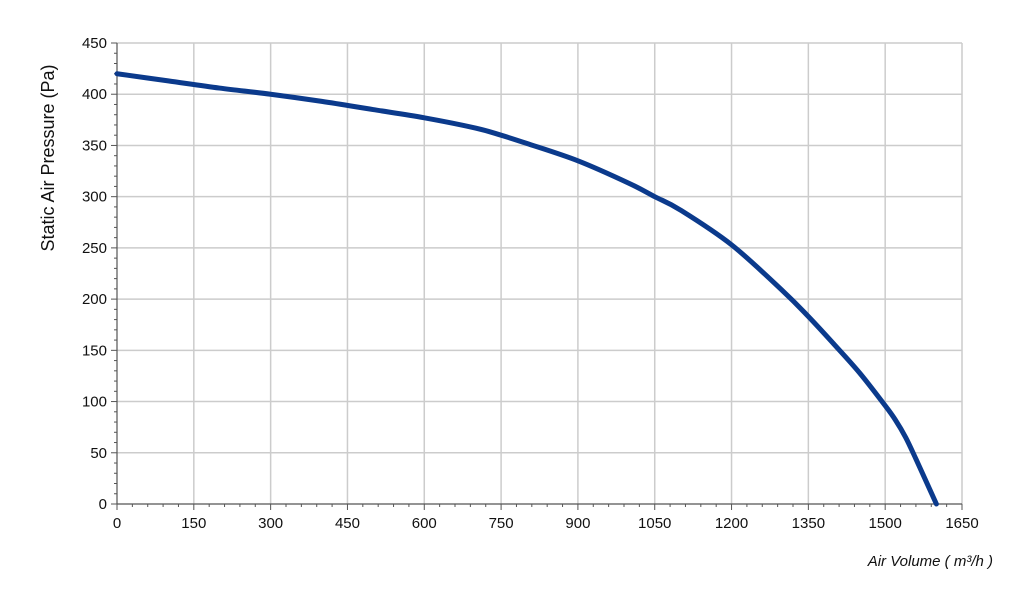  I want to click on y-tick-label: 450, so click(94, 43).